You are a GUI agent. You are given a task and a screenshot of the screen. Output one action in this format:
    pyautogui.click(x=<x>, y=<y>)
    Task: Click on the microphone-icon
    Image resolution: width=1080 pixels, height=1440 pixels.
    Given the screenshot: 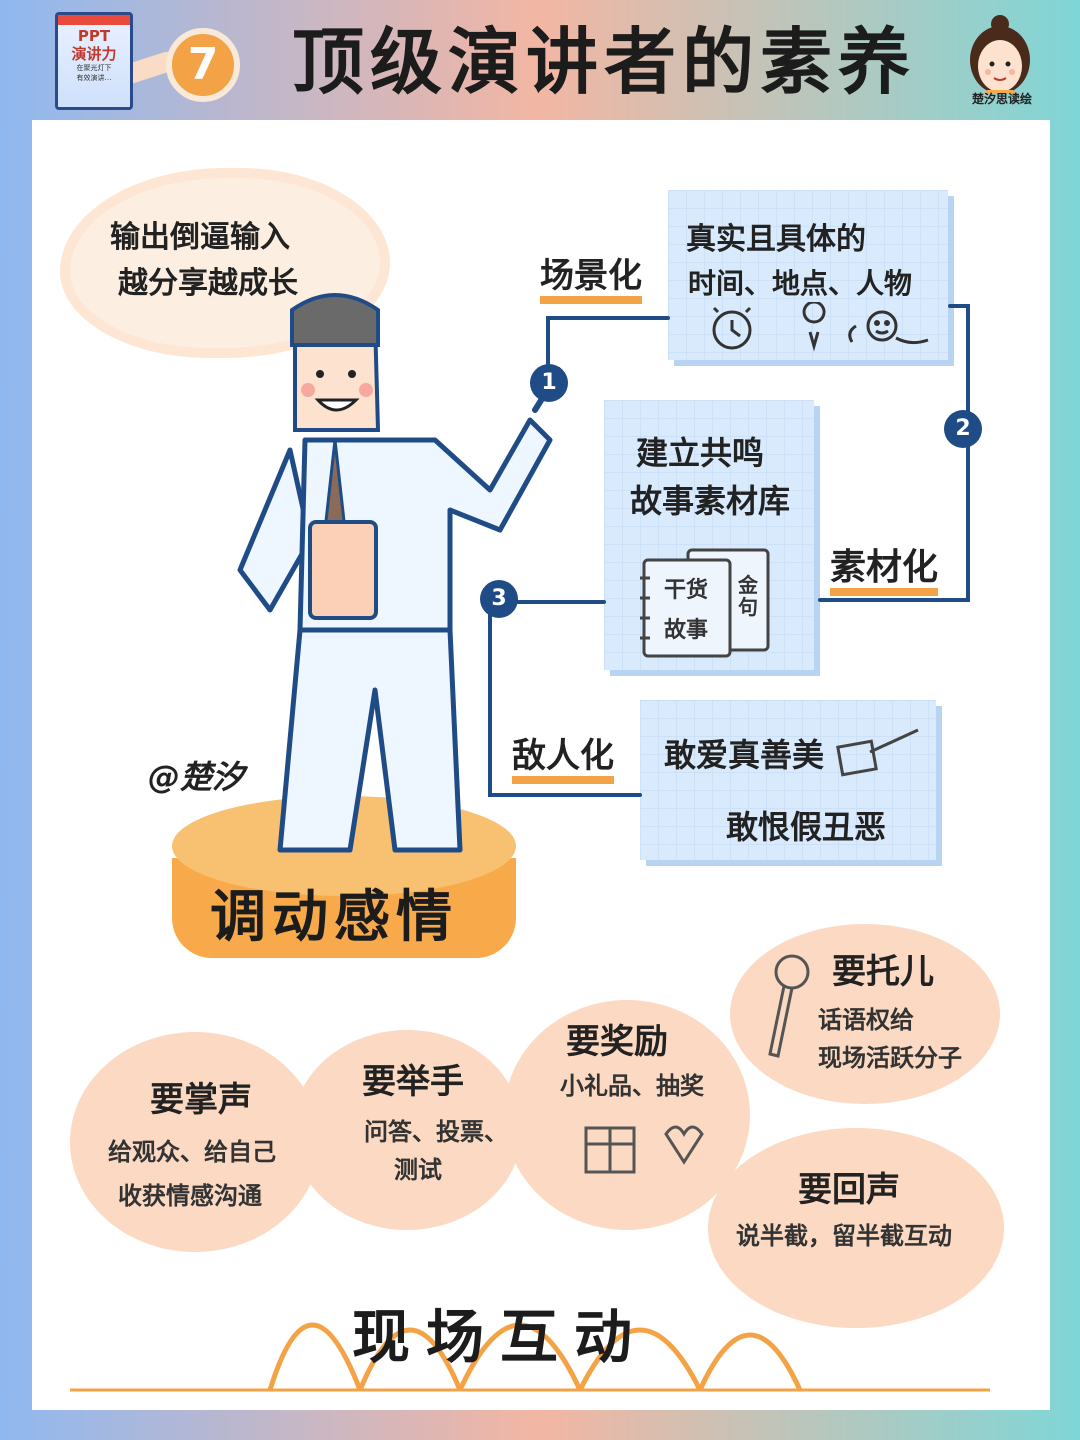 What is the action you would take?
    pyautogui.click(x=789, y=1006)
    